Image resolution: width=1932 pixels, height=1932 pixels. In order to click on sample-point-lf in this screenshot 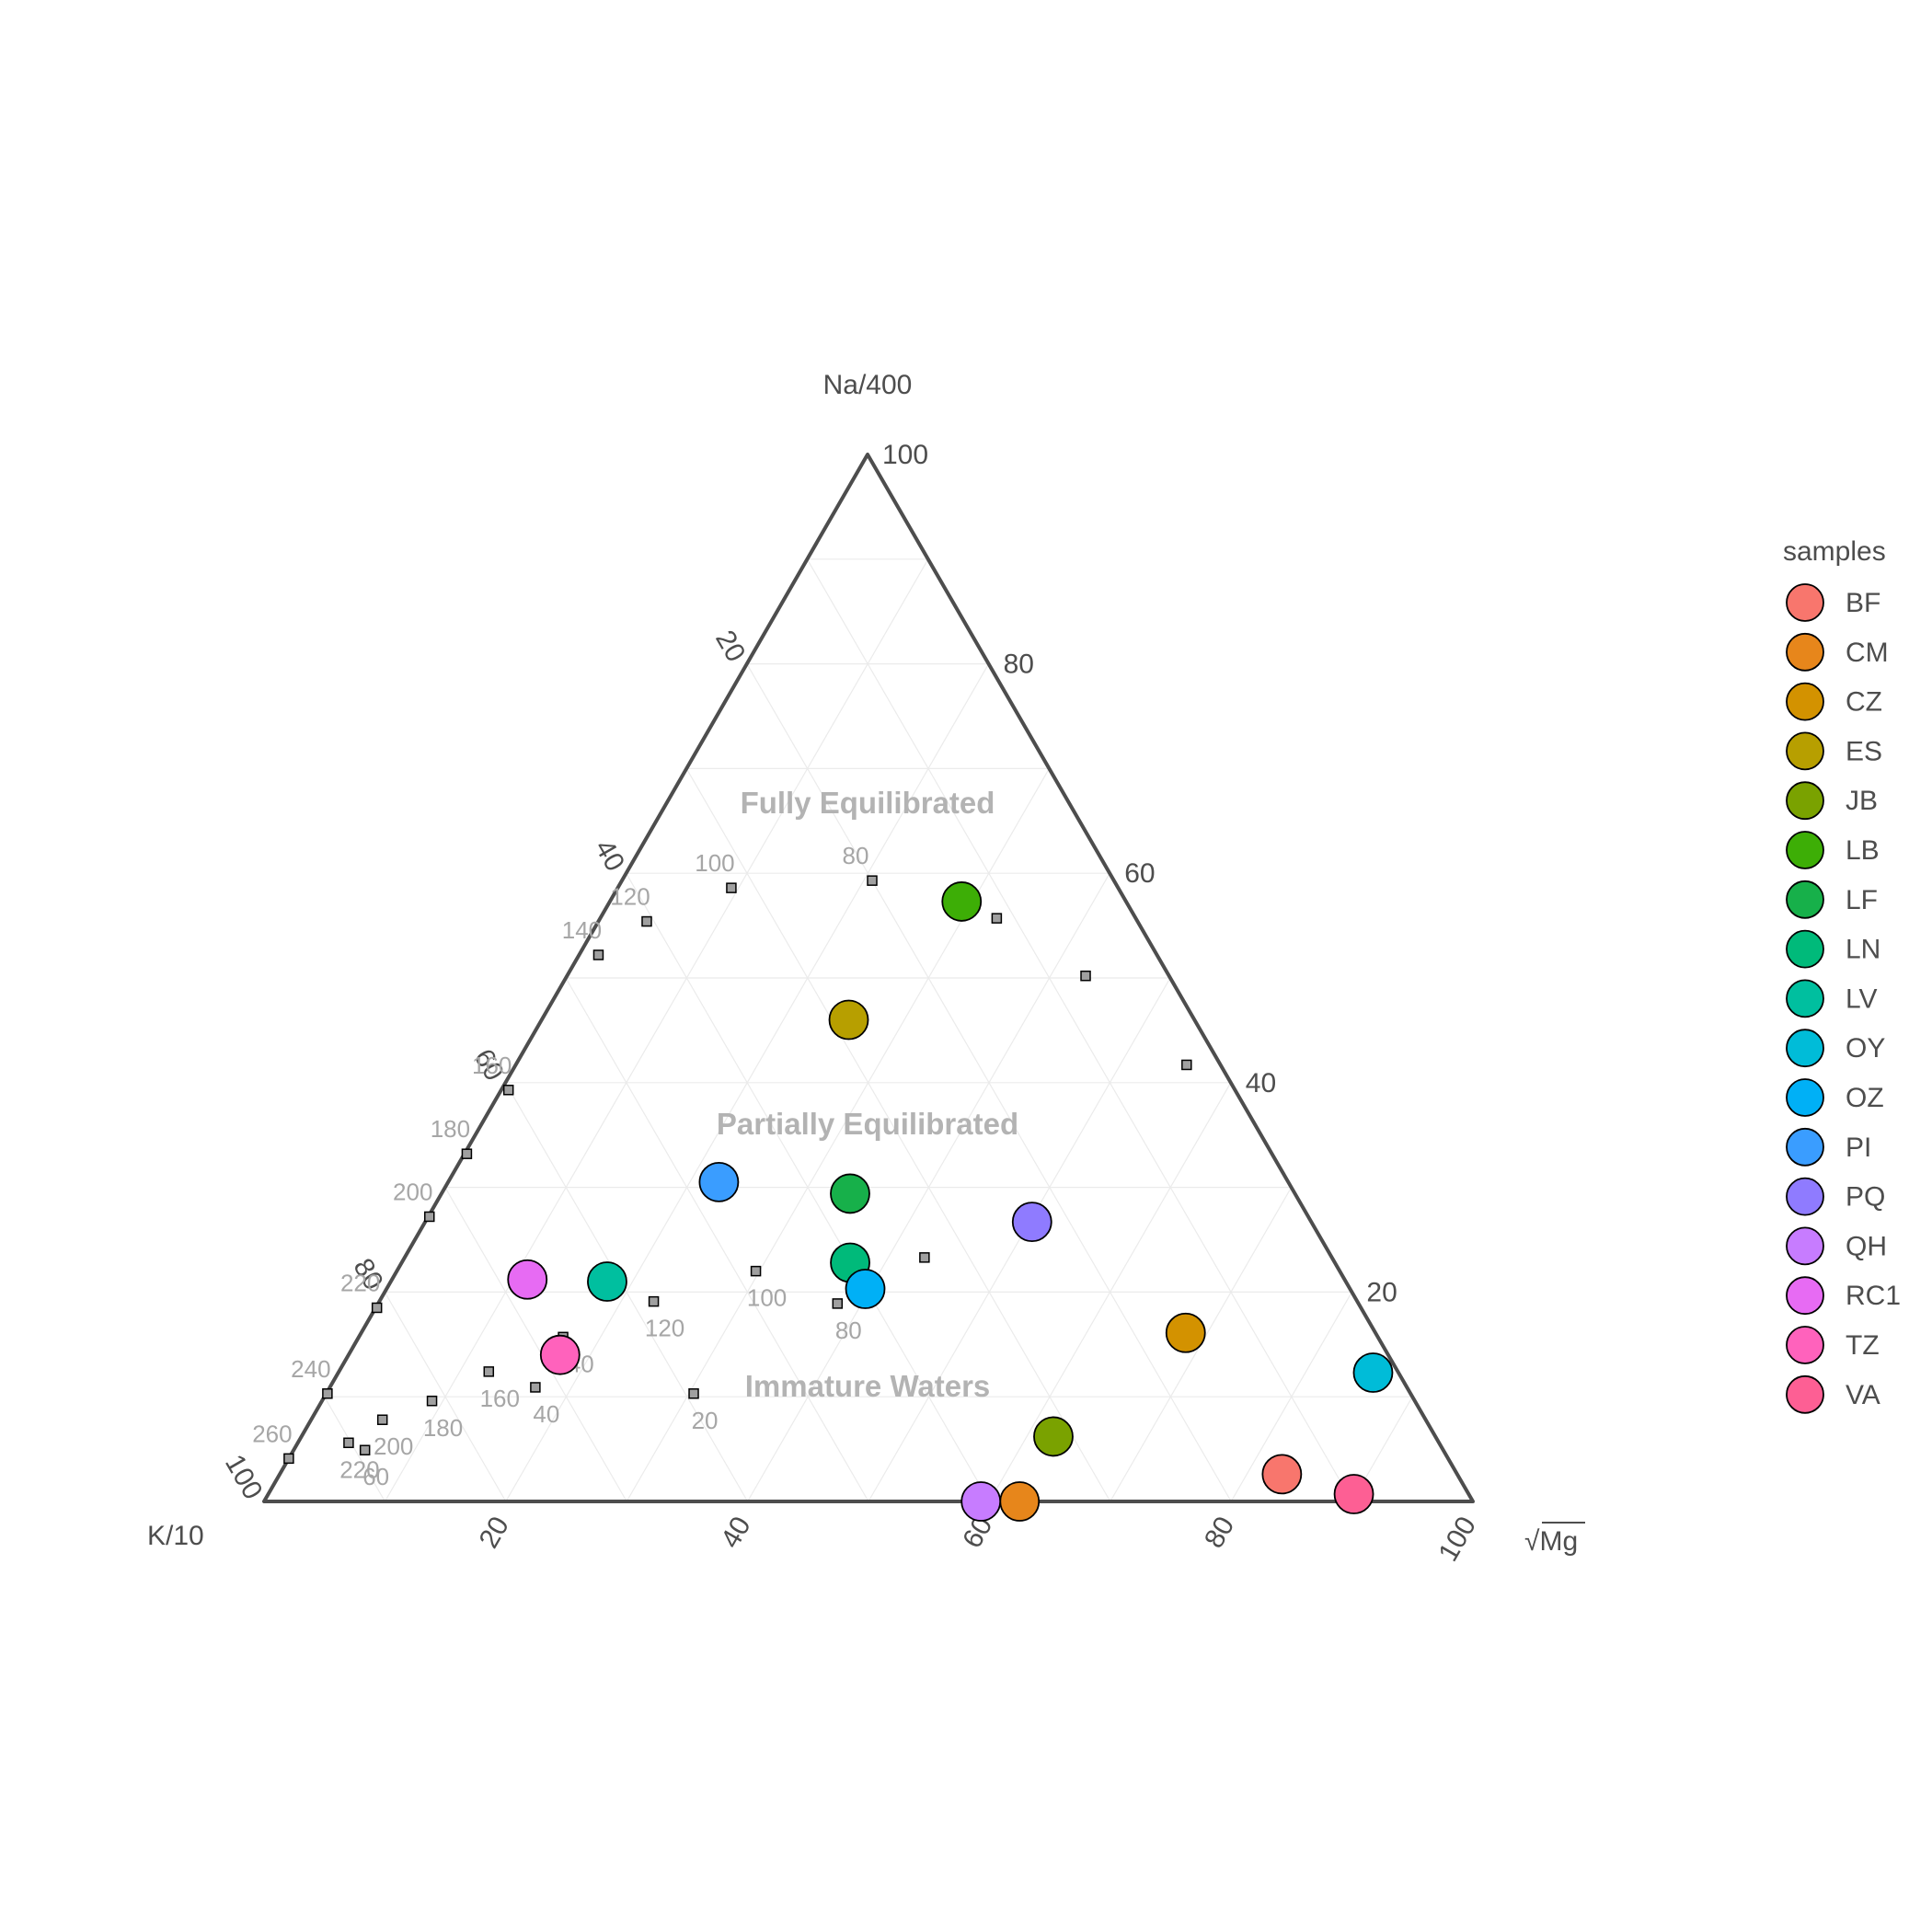, I will do `click(850, 1193)`.